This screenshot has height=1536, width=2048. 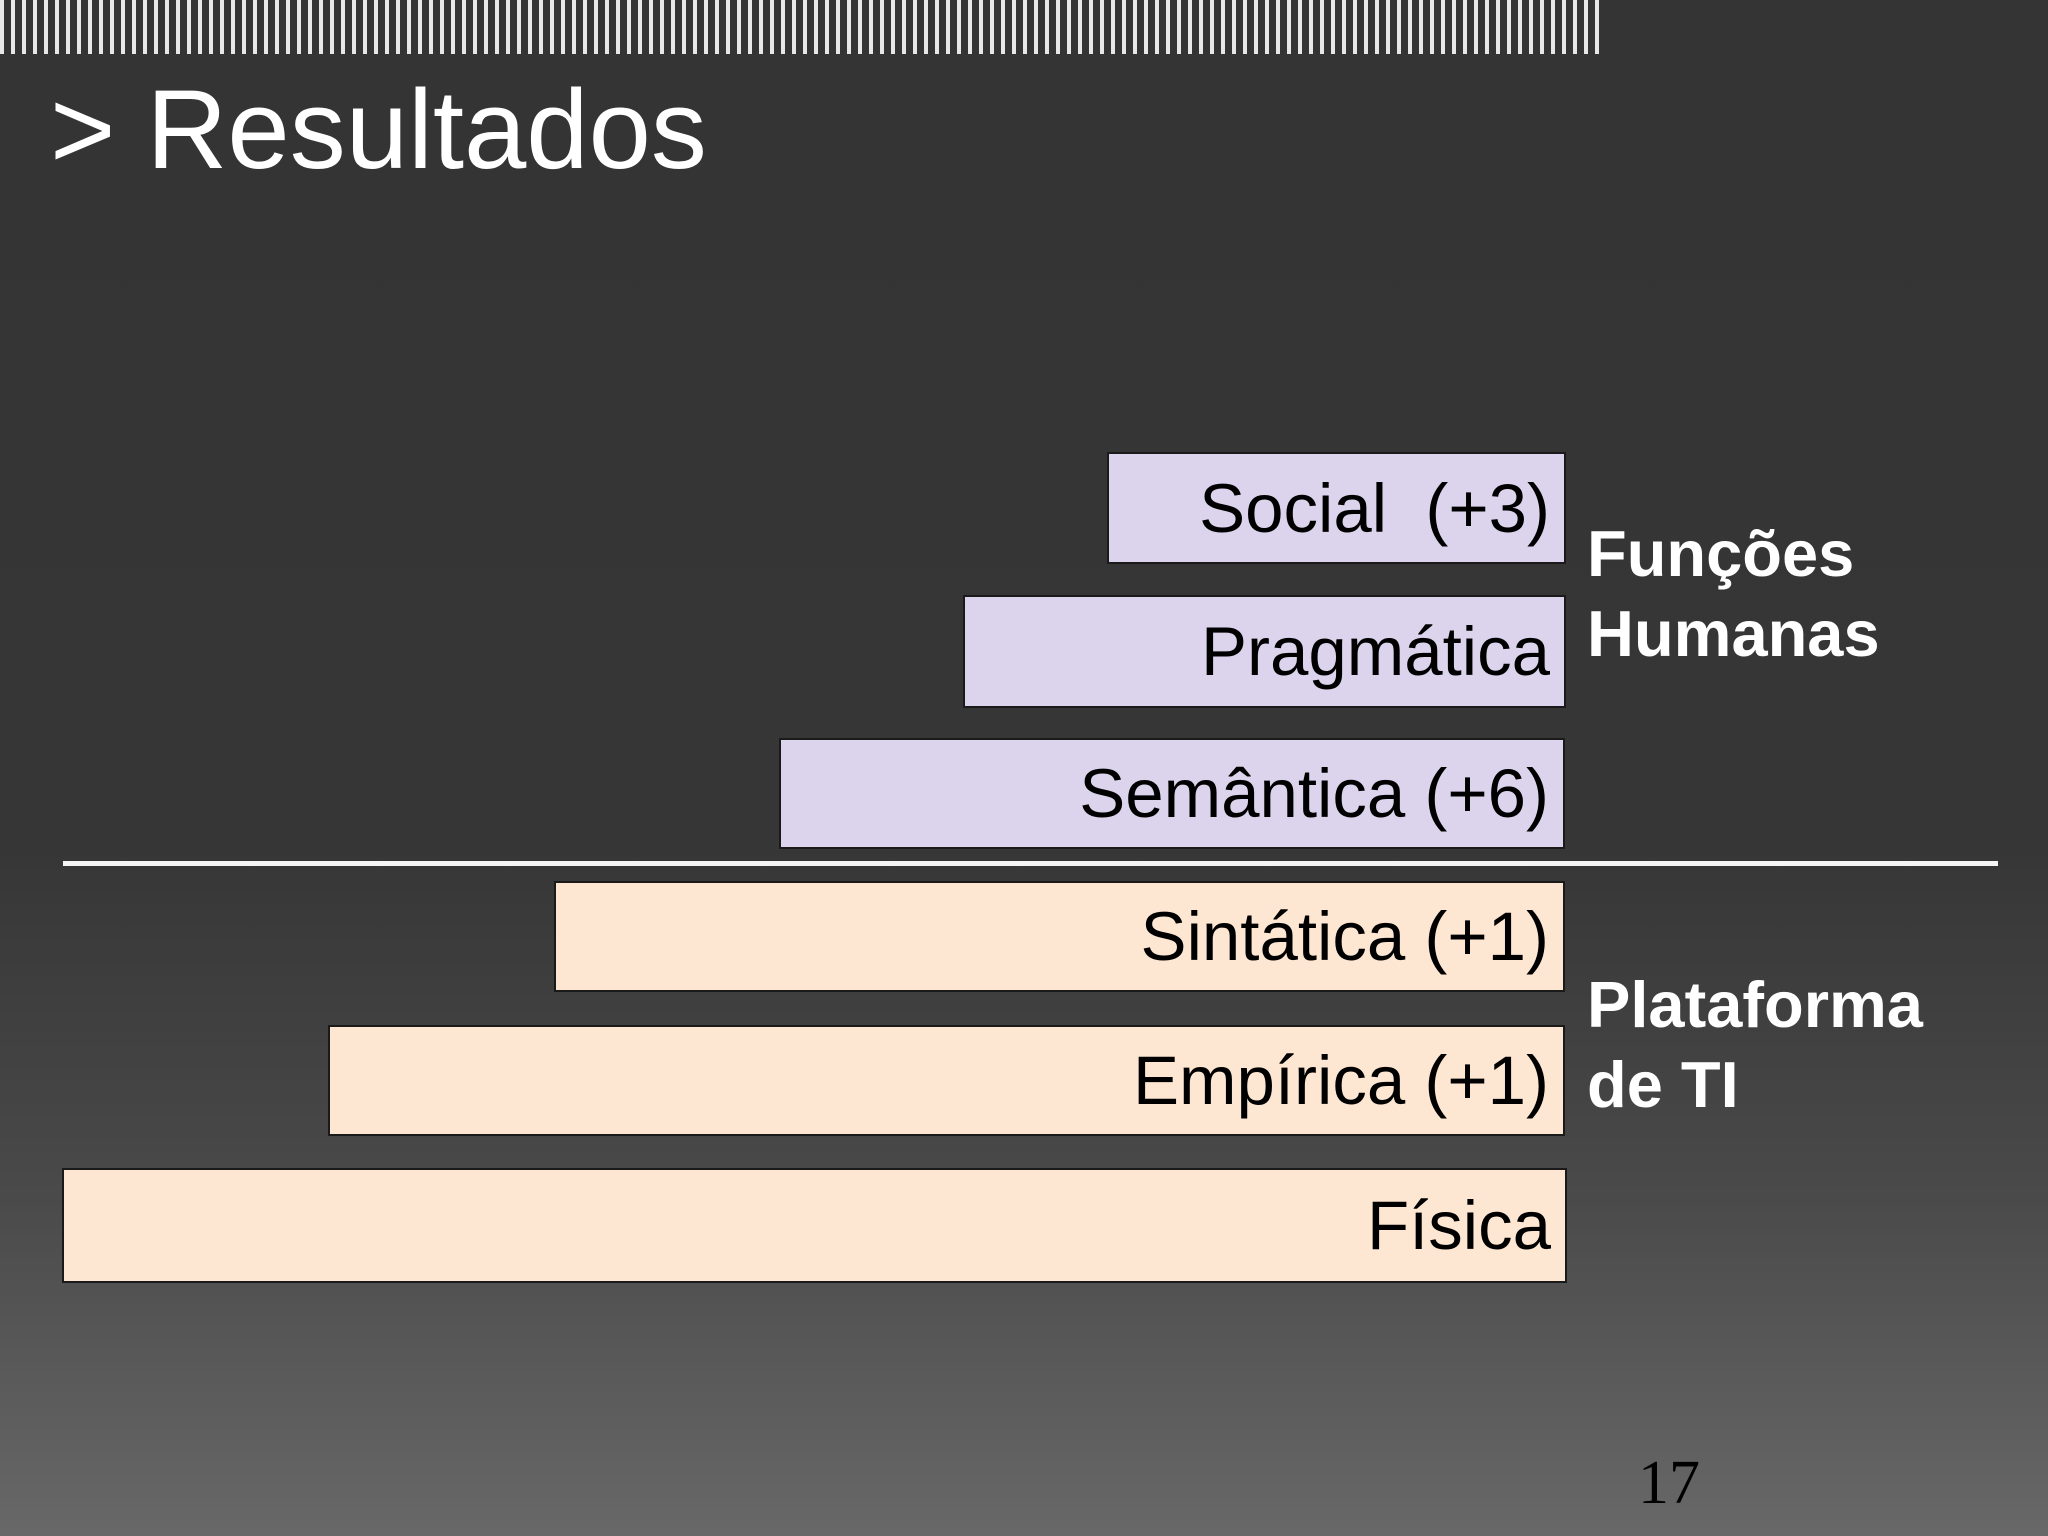 What do you see at coordinates (1374, 508) in the screenshot?
I see `layer-social-label: Social (+3)` at bounding box center [1374, 508].